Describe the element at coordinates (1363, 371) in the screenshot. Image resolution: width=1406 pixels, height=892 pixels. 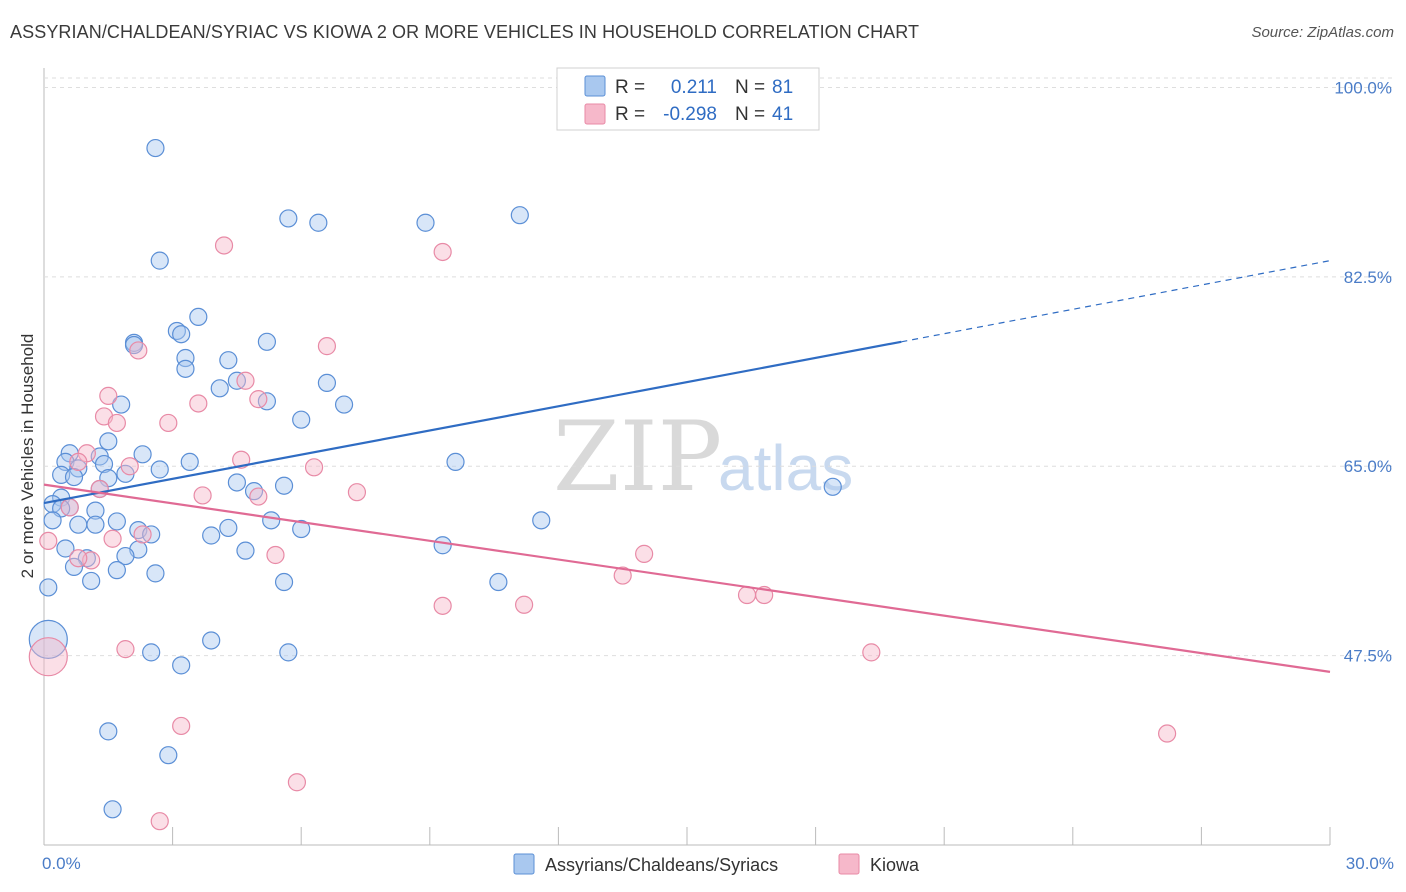
I see `y-tick-labels: 100.0% 82.5% 65.0% 47.5%` at that location.